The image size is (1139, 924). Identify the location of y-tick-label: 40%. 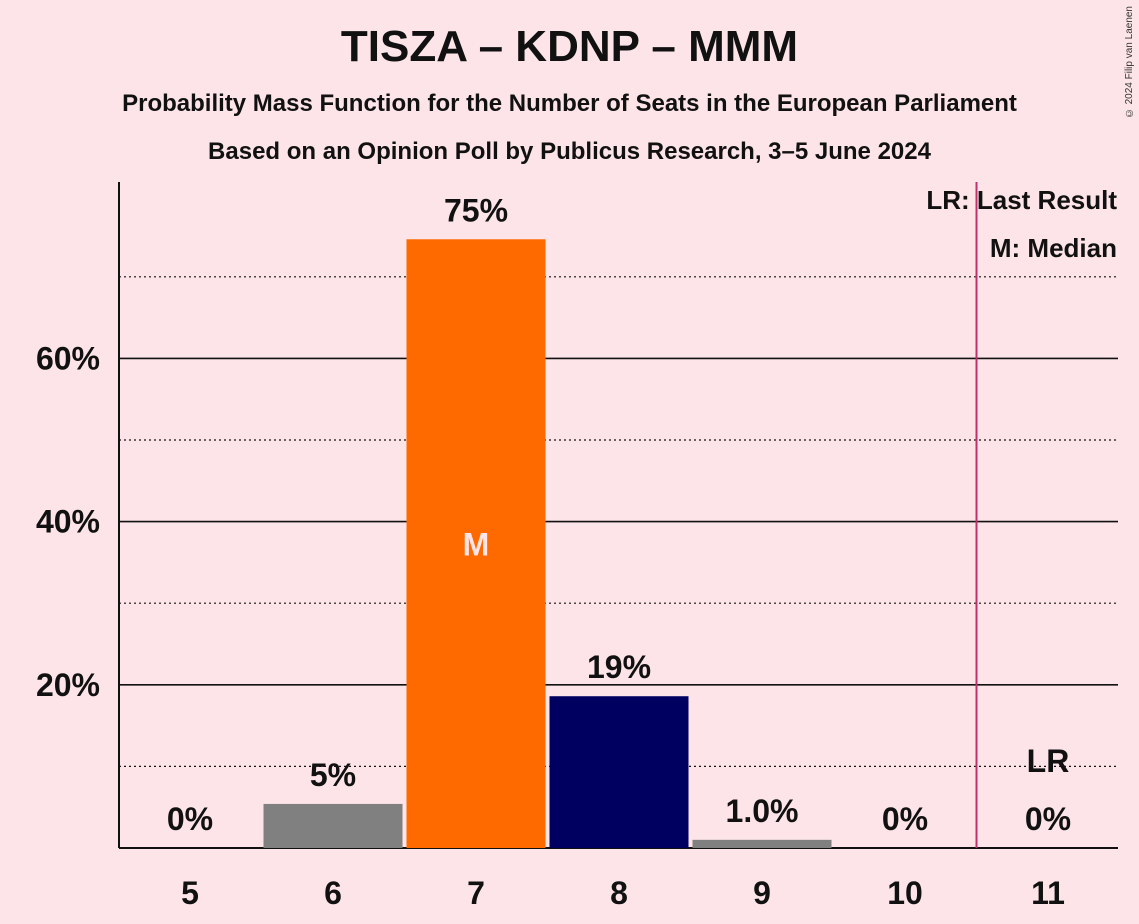
(68, 522).